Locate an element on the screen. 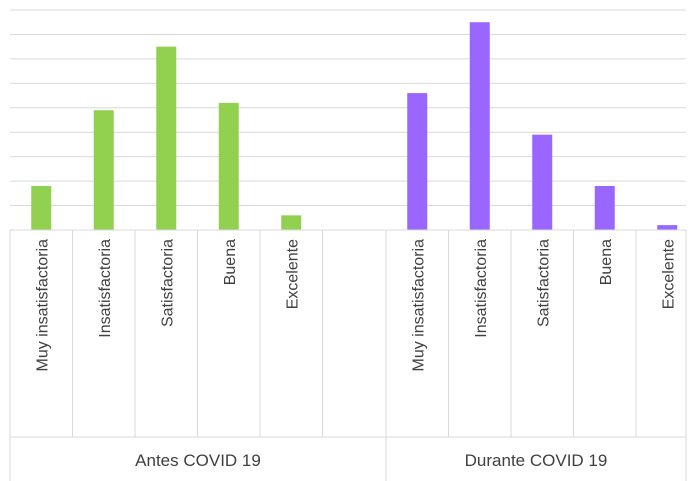 This screenshot has width=690, height=481. group-labels: Antes COVID 19 Durante COVID 19 is located at coordinates (371, 460).